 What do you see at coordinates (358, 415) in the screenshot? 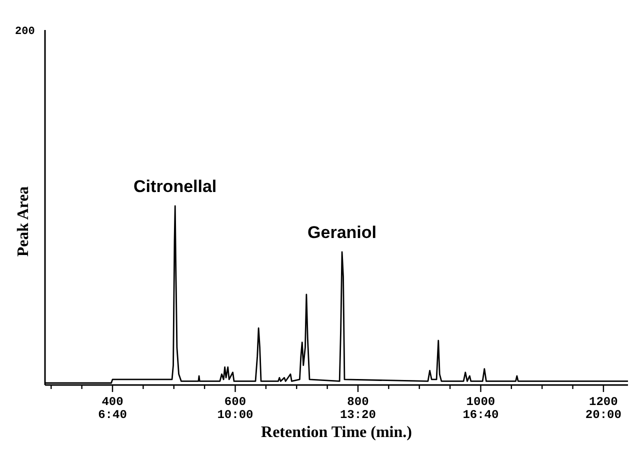
I see `x2-tick-label: 13:20` at bounding box center [358, 415].